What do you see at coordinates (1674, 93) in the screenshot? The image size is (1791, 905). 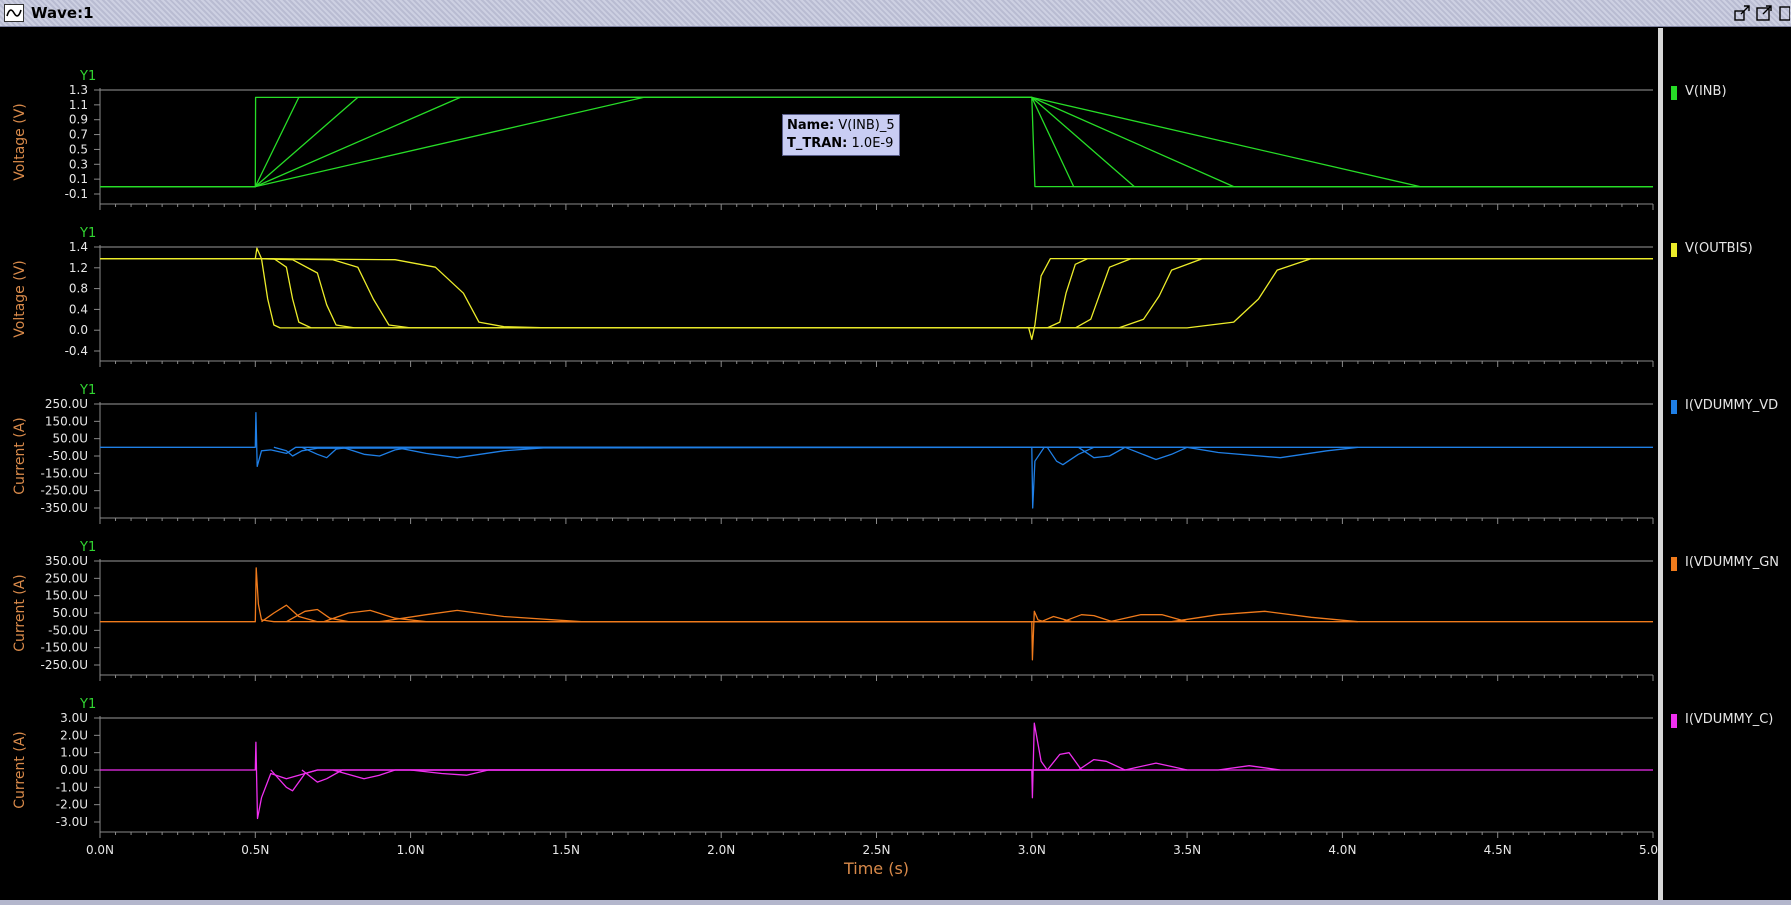 I see `legend-swatch-vinb` at bounding box center [1674, 93].